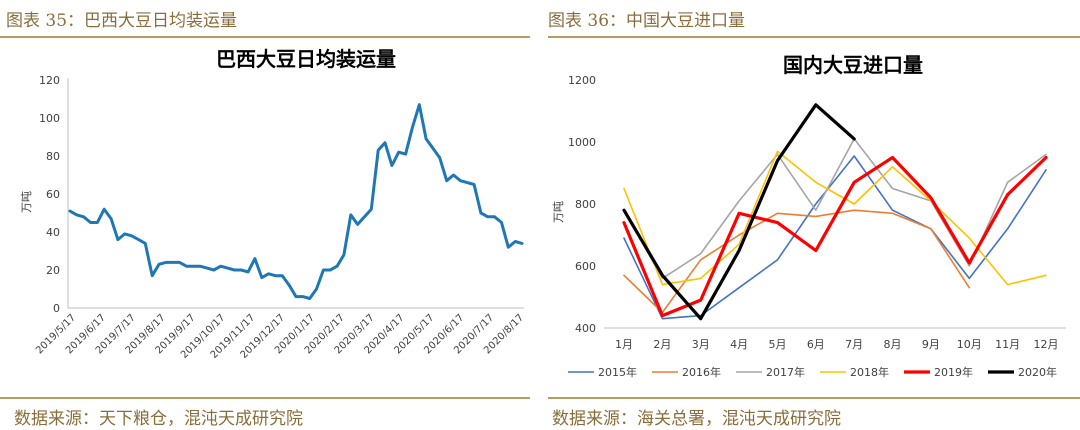 The image size is (1080, 430). Describe the element at coordinates (662, 344) in the screenshot. I see `x-tick-label: 2月` at that location.